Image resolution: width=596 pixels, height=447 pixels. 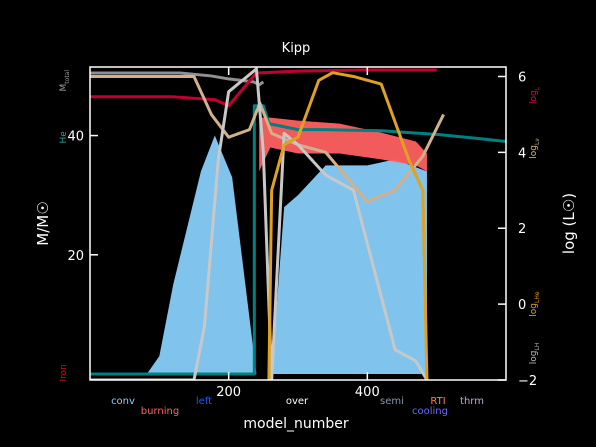 I want to click on series-line-iron, so click(x=263, y=88).